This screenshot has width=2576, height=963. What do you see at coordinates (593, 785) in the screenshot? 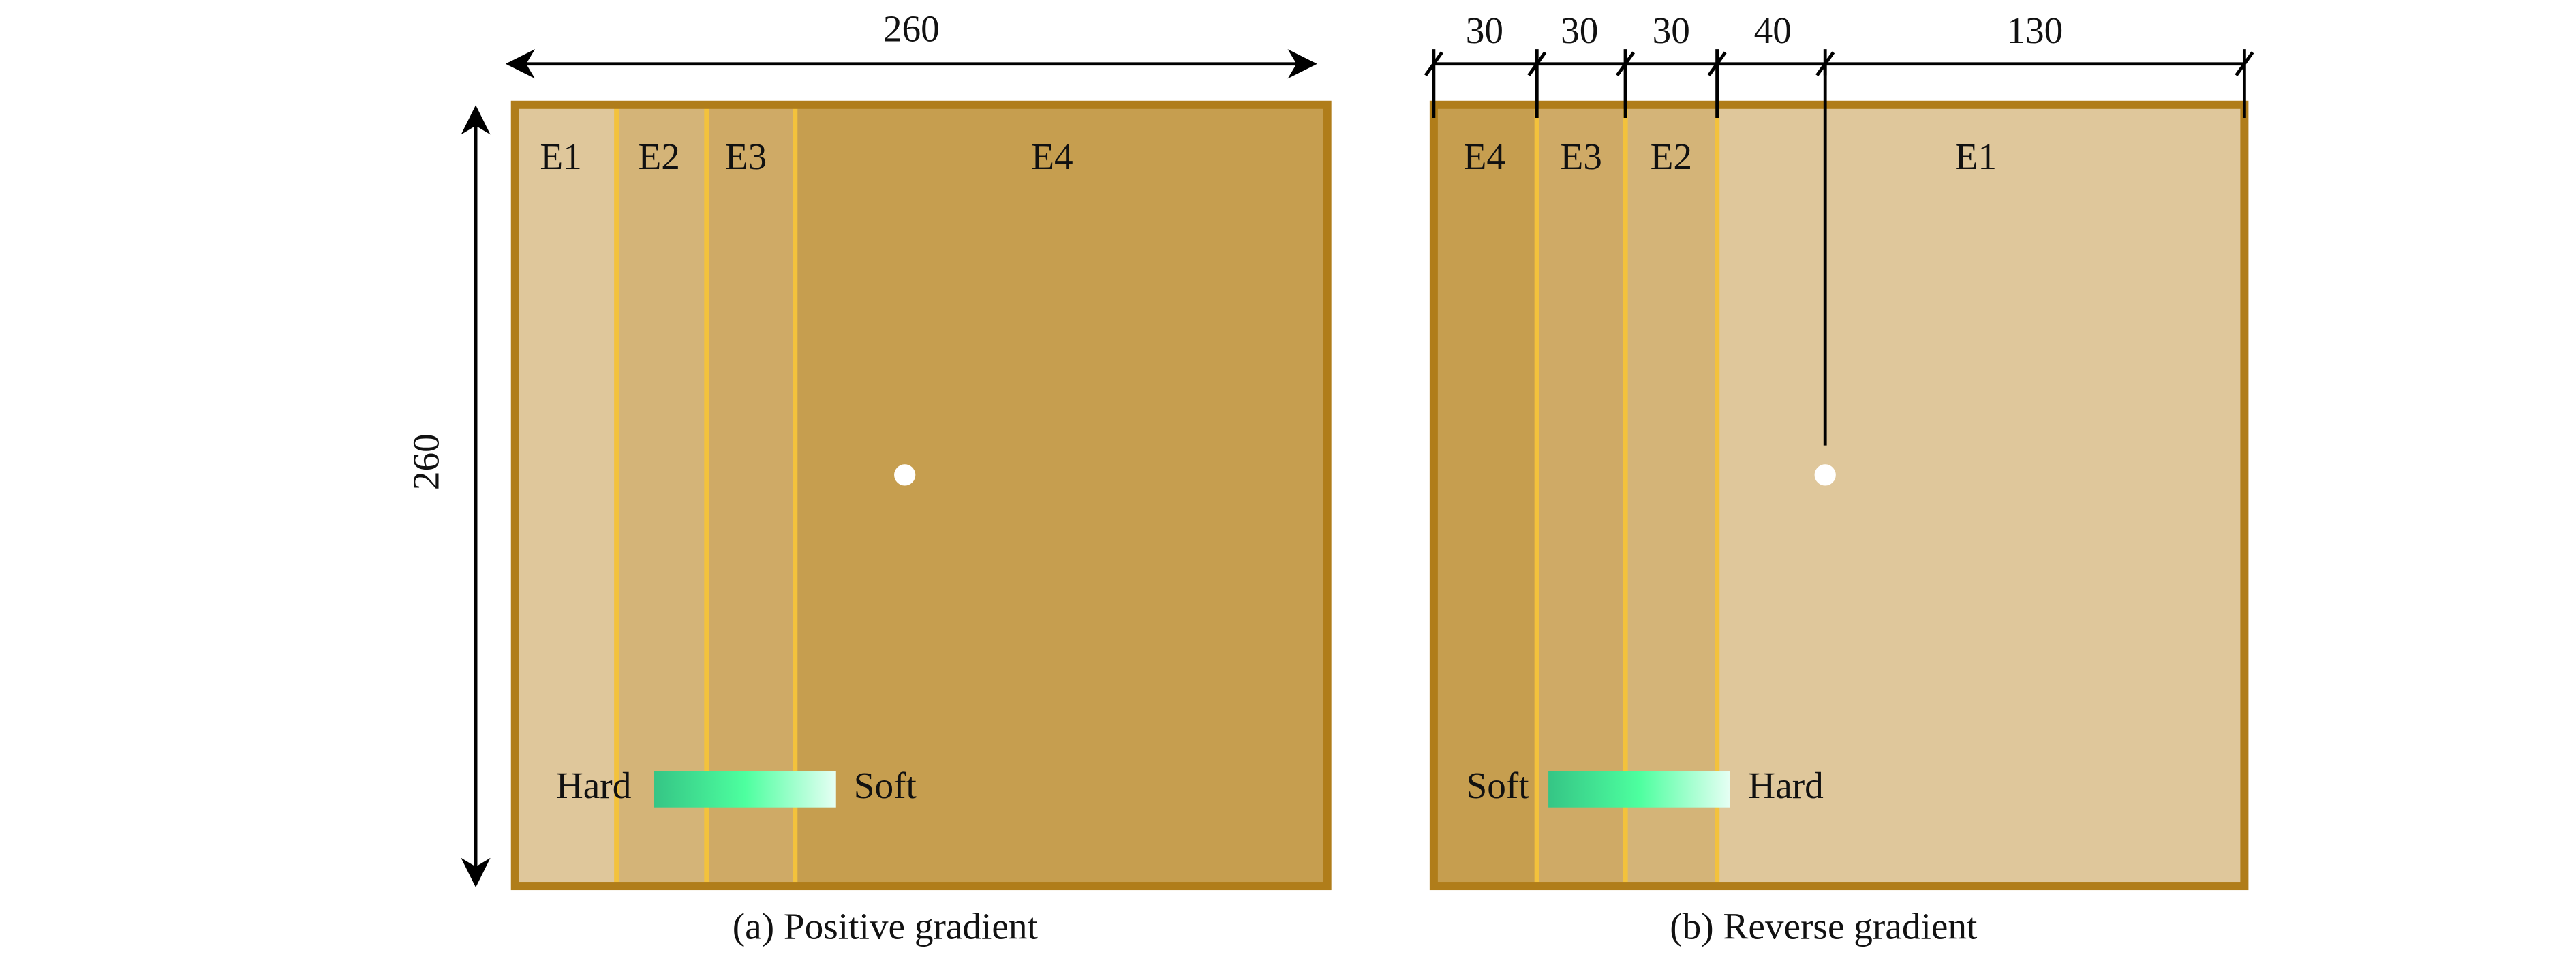
I see `gradient-left: Hard` at bounding box center [593, 785].